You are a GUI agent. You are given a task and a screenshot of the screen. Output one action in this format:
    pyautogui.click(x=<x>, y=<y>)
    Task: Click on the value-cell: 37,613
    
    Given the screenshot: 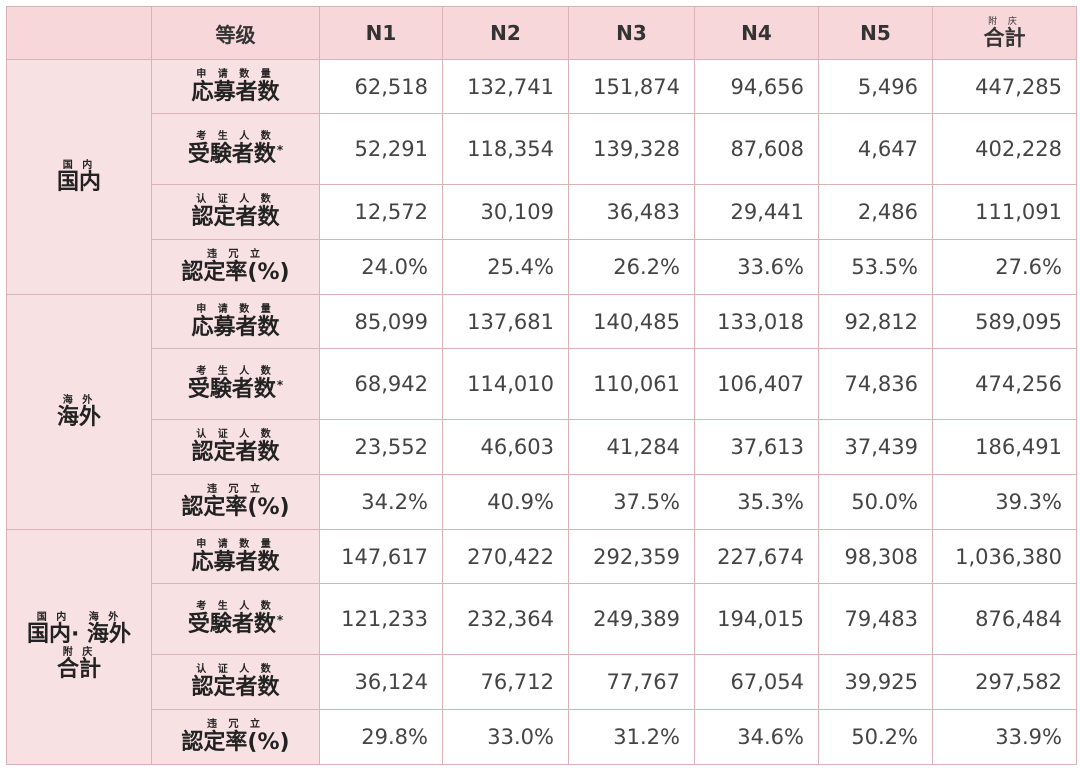 What is the action you would take?
    pyautogui.click(x=756, y=447)
    